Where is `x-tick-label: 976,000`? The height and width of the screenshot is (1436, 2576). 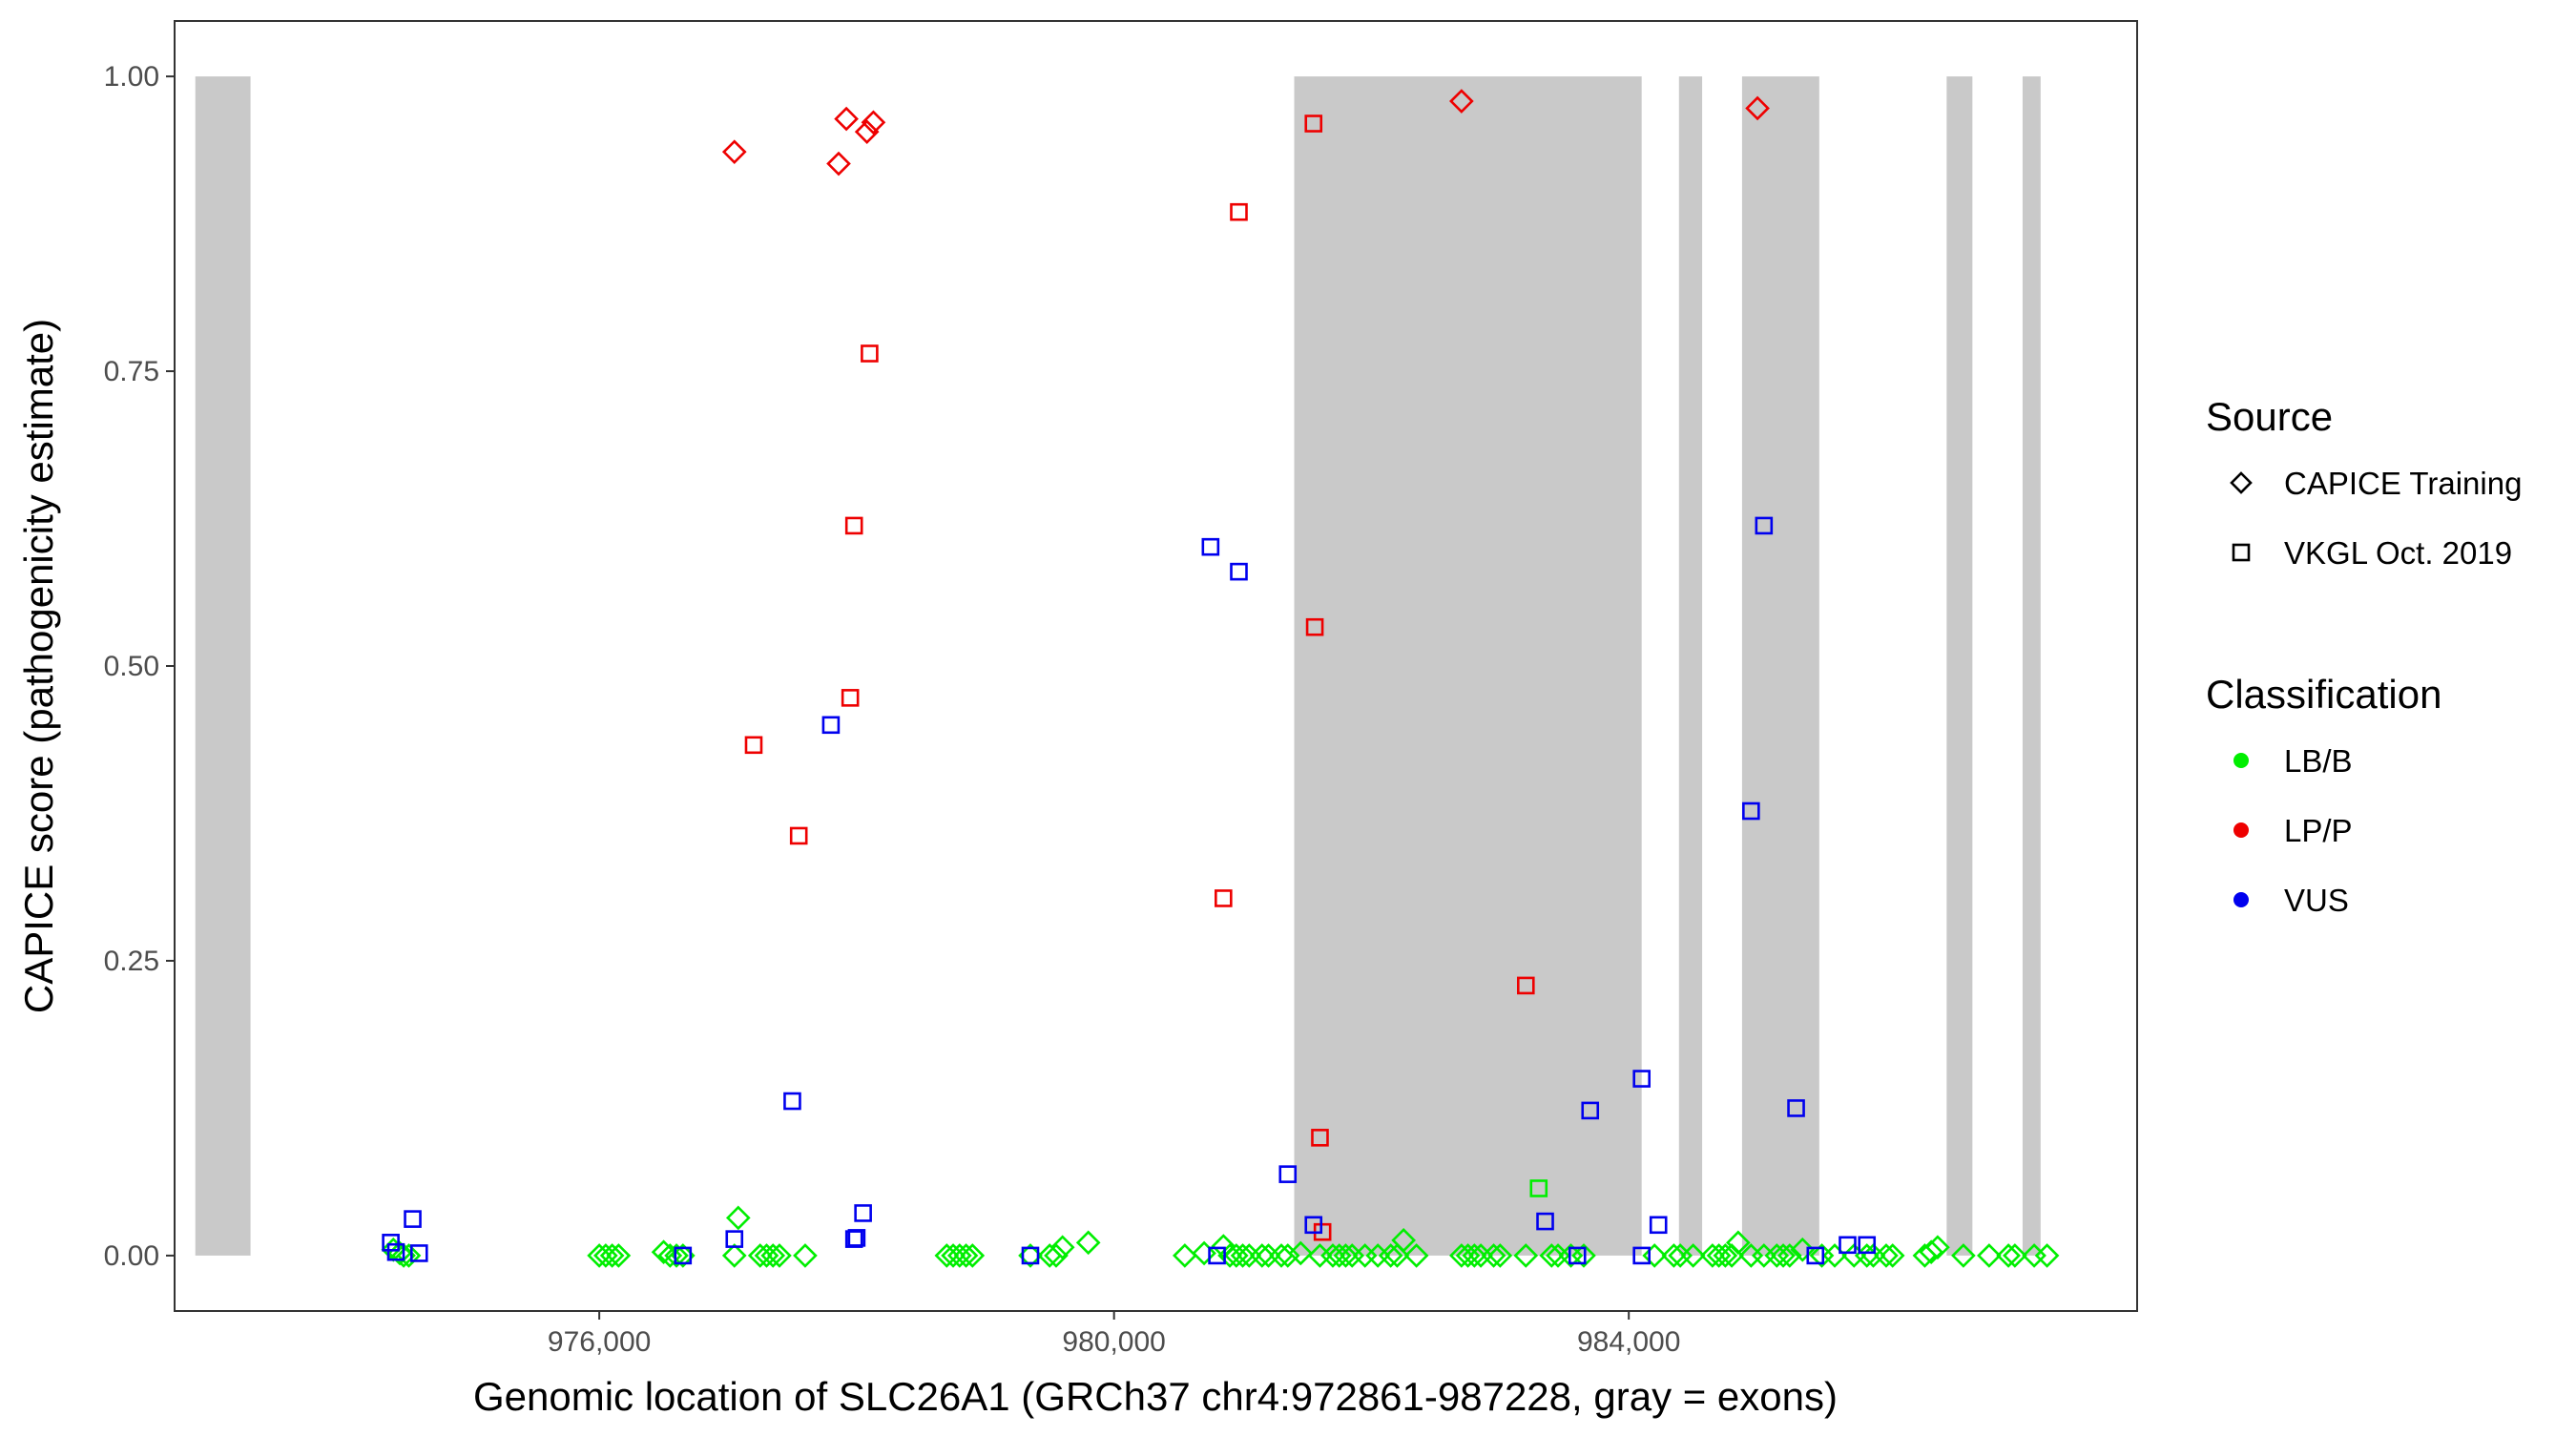 x-tick-label: 976,000 is located at coordinates (599, 1342).